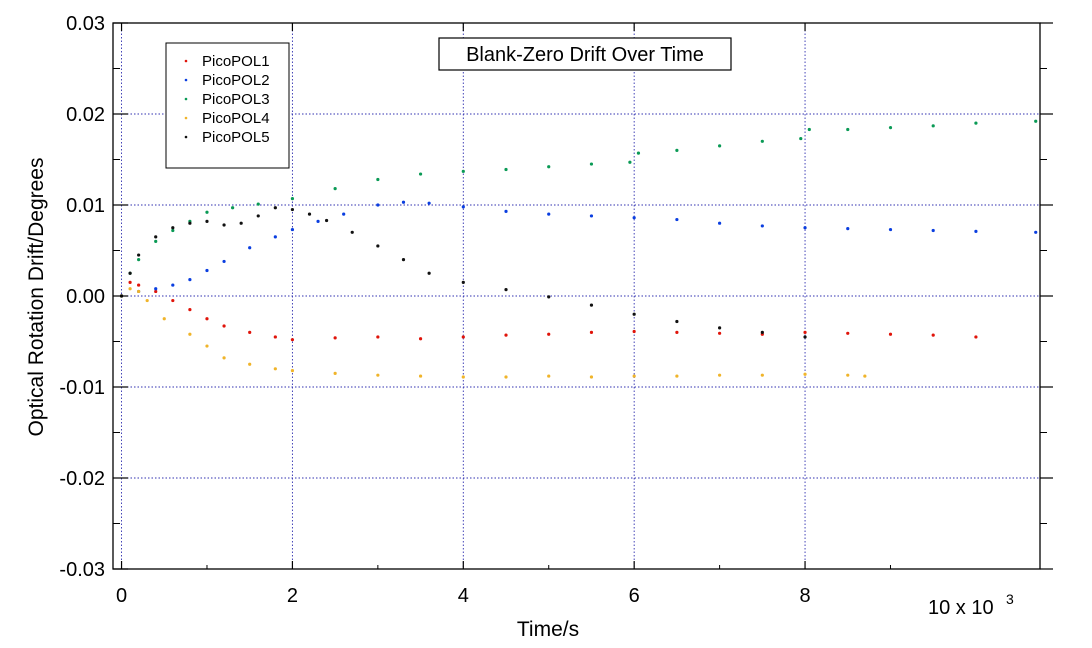 This screenshot has width=1092, height=648. What do you see at coordinates (961, 608) in the screenshot?
I see `x-multiplier-label: 10 x 10` at bounding box center [961, 608].